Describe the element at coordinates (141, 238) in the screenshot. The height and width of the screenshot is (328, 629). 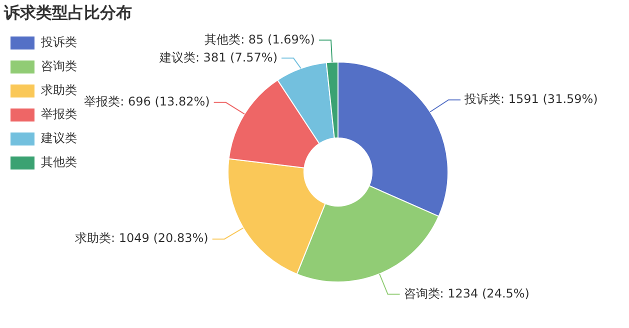
I see `data-label: 求助类: 1049 (20.83%)` at that location.